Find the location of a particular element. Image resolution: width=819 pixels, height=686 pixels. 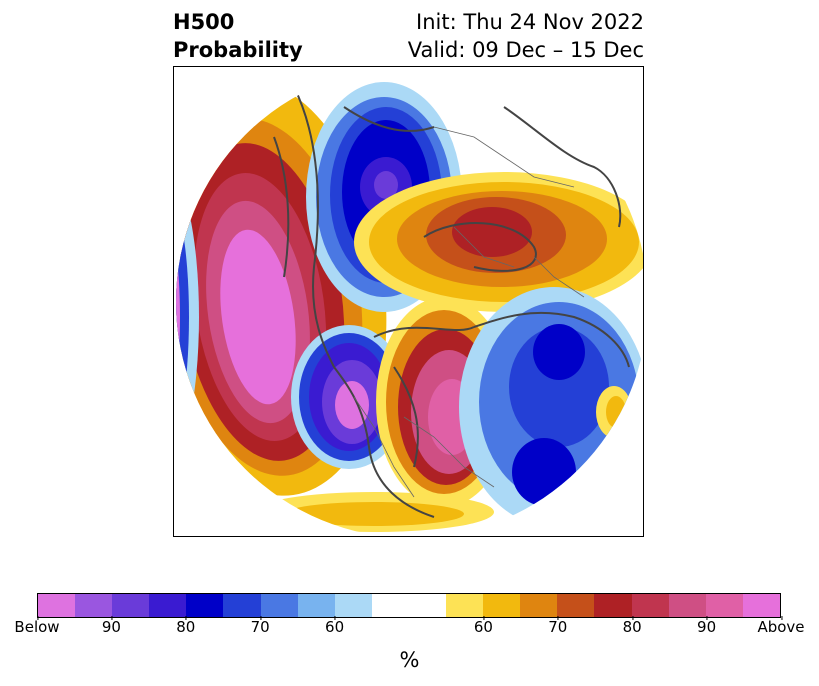

anomaly-above-atlantic is located at coordinates (498, 242).